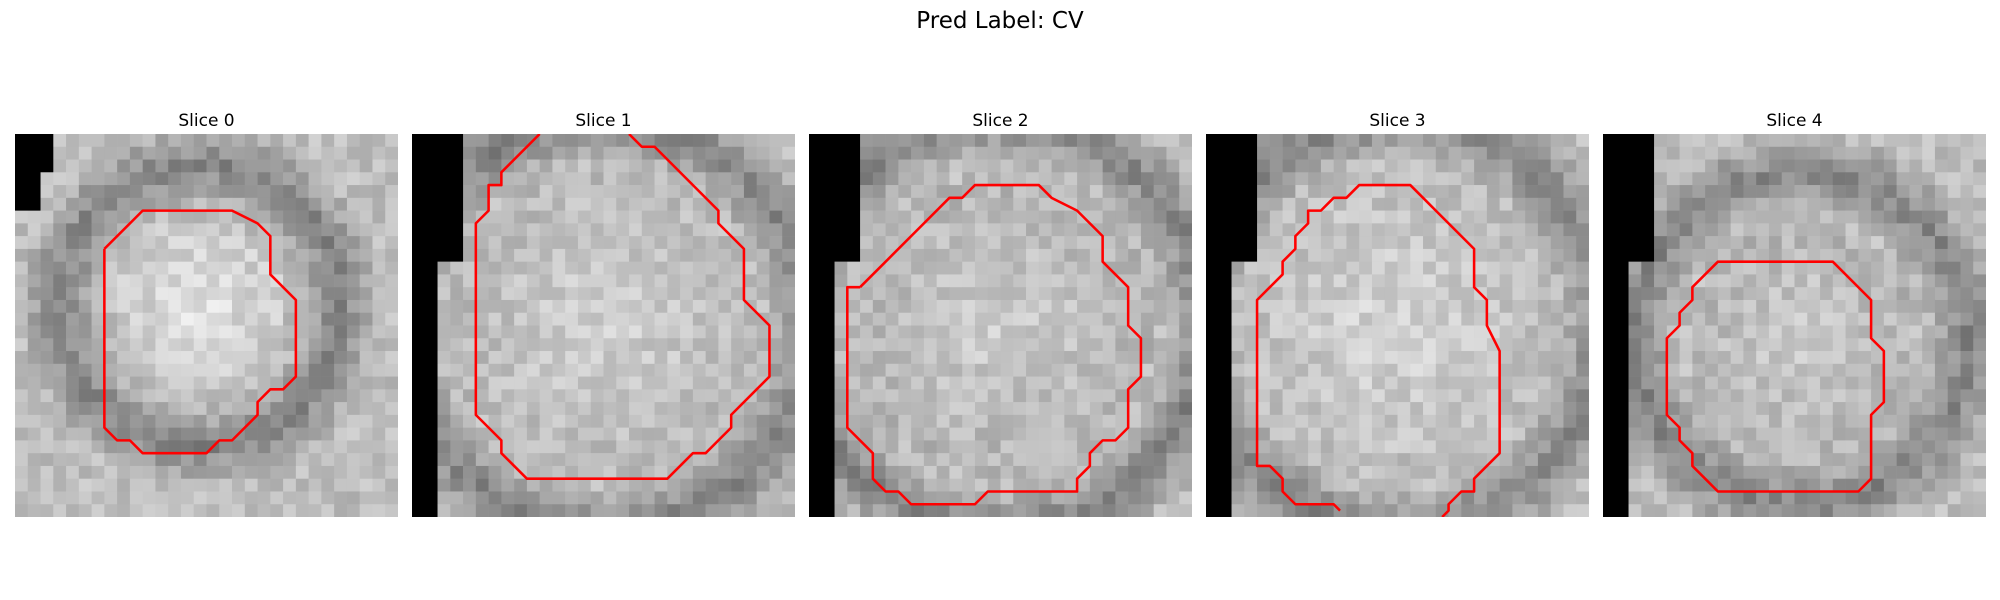  Describe the element at coordinates (206, 121) in the screenshot. I see `slice-title: Slice 0` at that location.